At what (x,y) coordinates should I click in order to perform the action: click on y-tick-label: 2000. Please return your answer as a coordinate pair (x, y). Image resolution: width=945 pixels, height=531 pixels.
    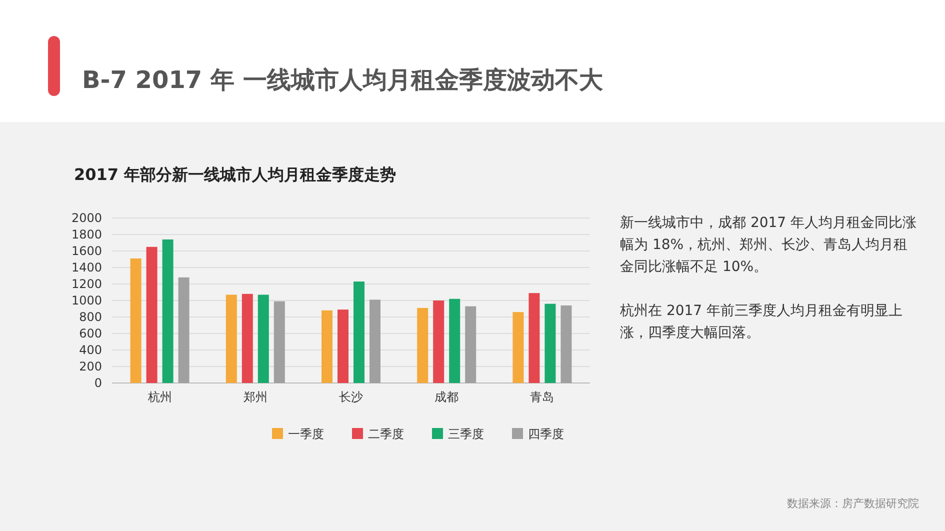
    Looking at the image, I should click on (86, 218).